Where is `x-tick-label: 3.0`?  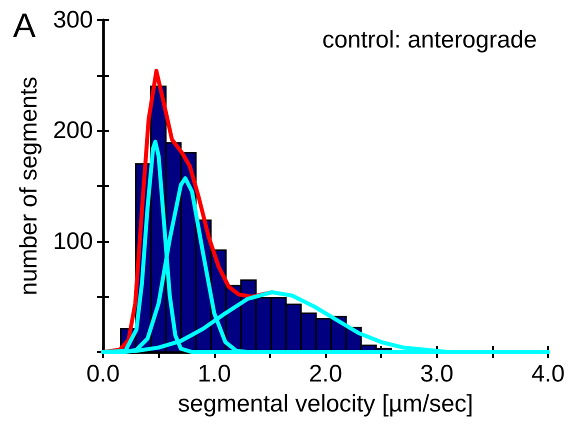 x-tick-label: 3.0 is located at coordinates (437, 374).